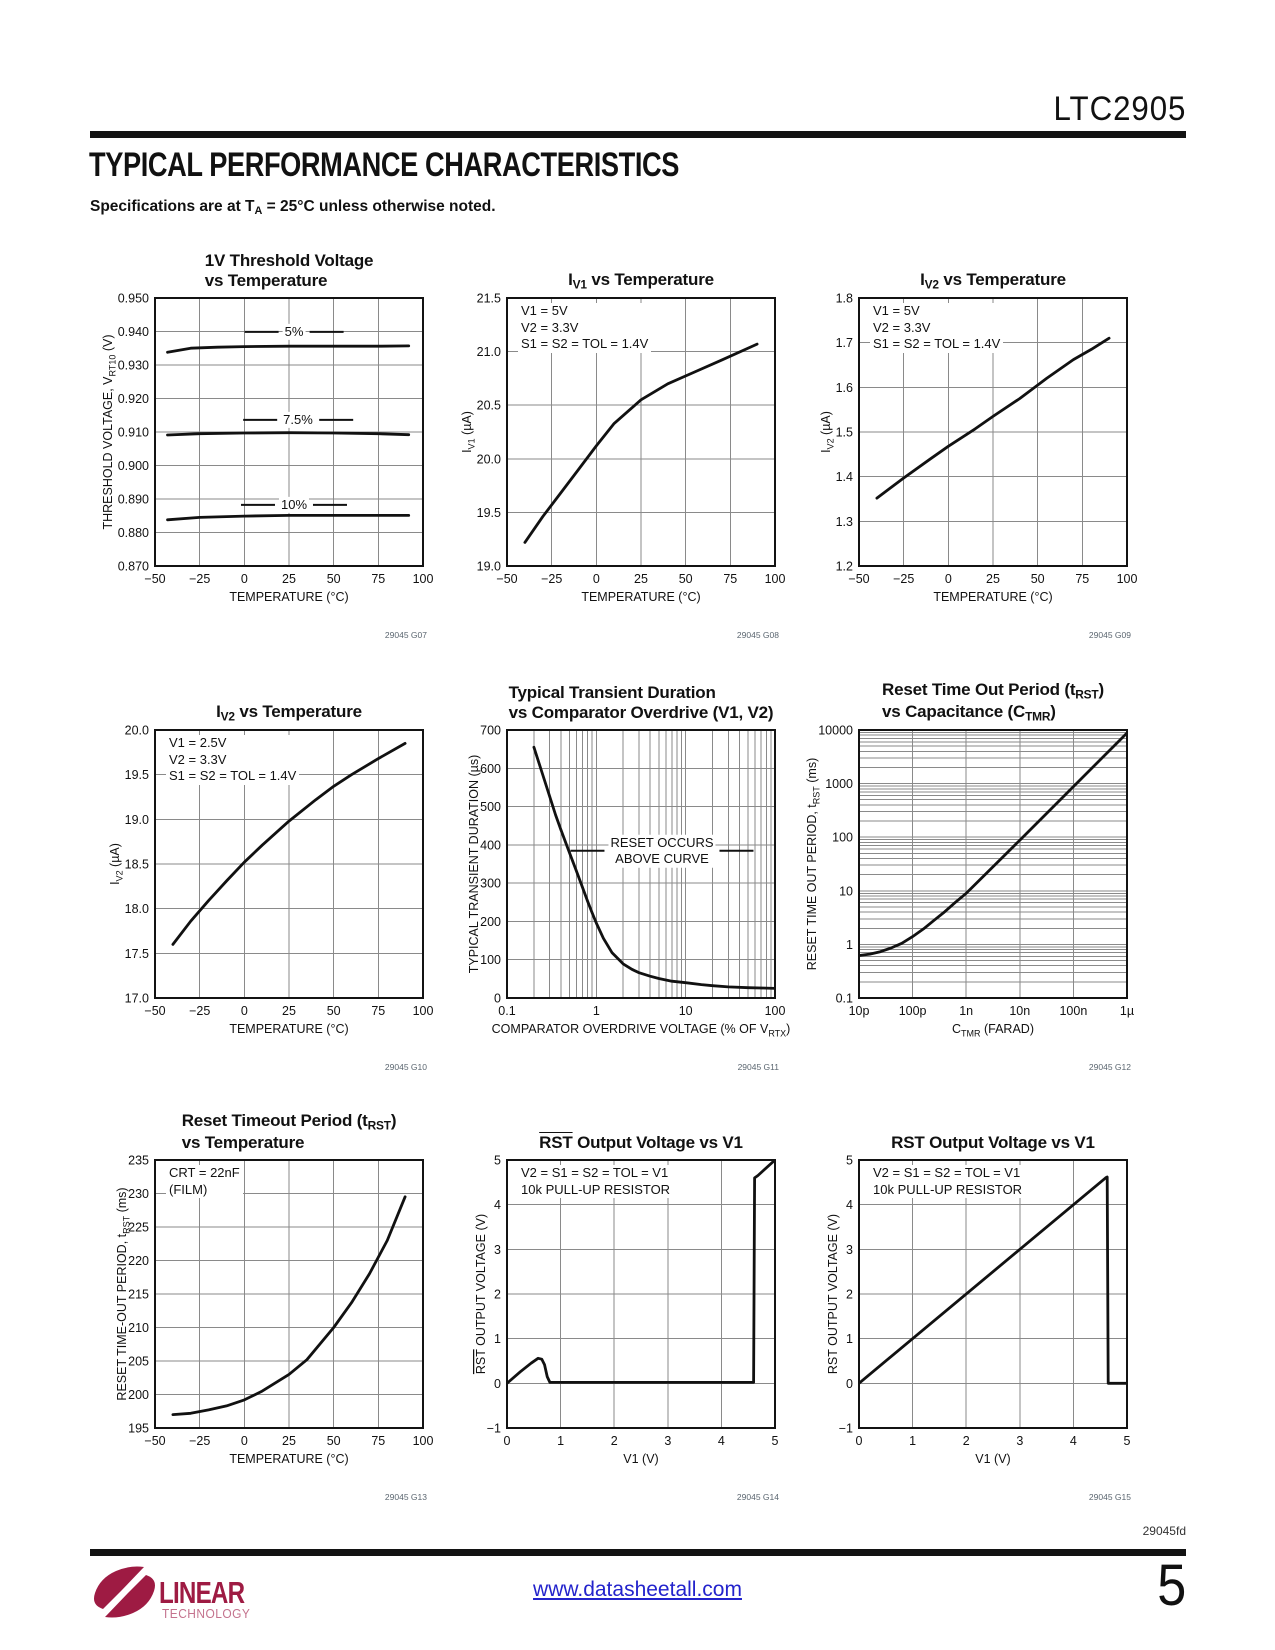 This screenshot has height=1650, width=1275. Describe the element at coordinates (844, 477) in the screenshot. I see `svg-text: 1.4` at that location.